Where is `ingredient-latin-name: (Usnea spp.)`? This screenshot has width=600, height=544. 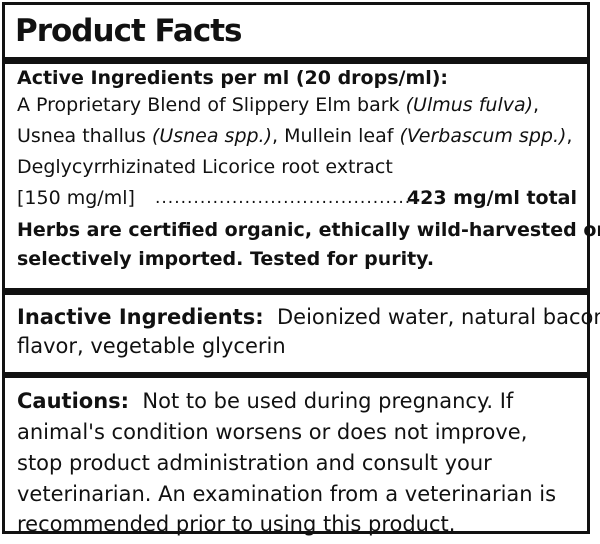
ingredient-latin-name: (Usnea spp.) is located at coordinates (212, 136).